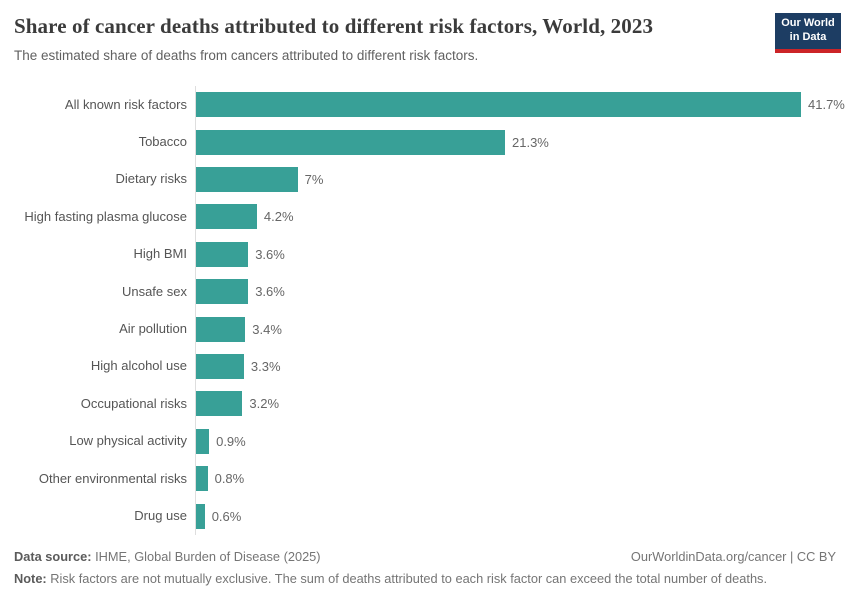 The height and width of the screenshot is (600, 850). Describe the element at coordinates (226, 516) in the screenshot. I see `value-label: 0.6%` at that location.